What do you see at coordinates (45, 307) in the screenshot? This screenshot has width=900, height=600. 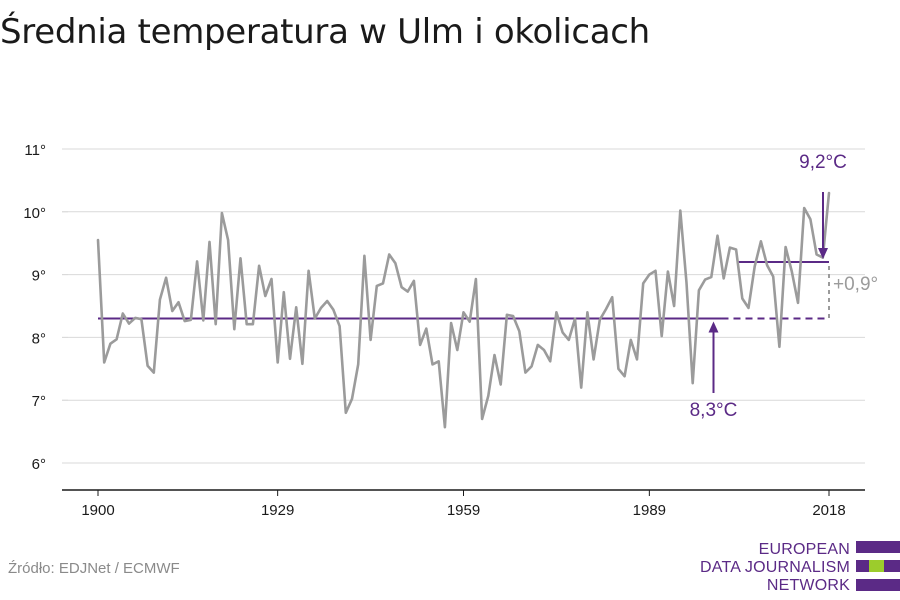 I see `y-axis-ticks: 6° 7° 8° 9° 10° 11°` at bounding box center [45, 307].